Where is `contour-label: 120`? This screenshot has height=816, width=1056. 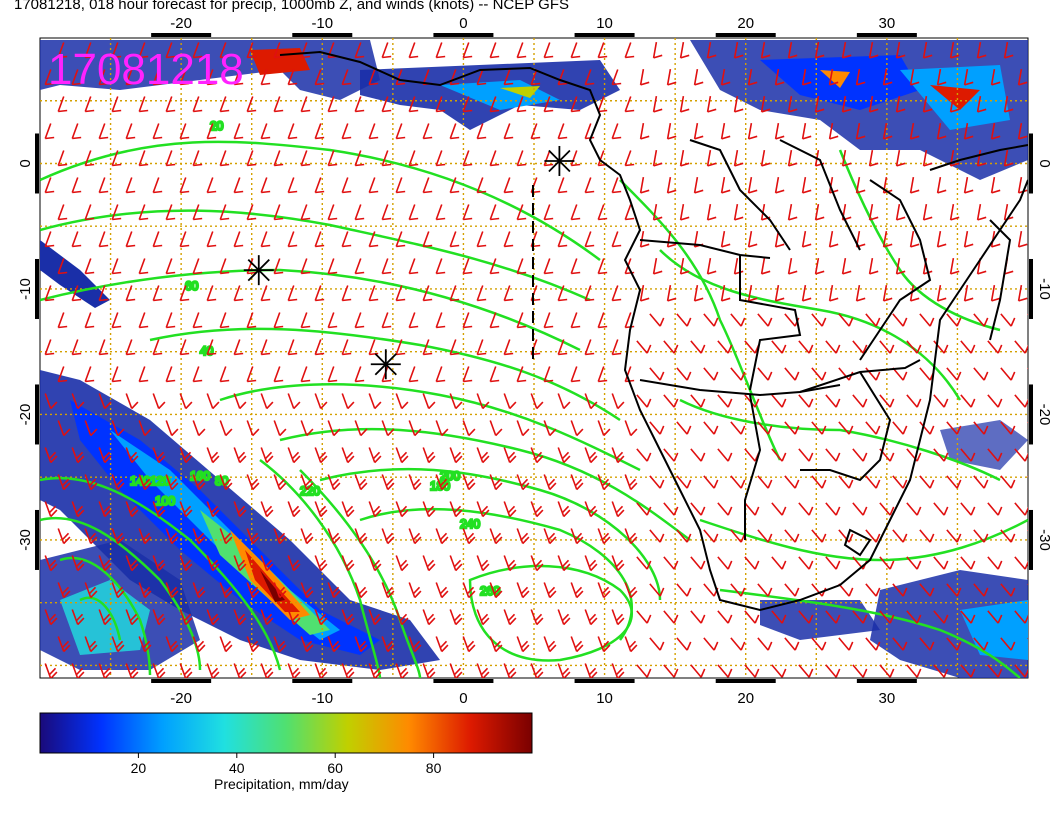
contour-label: 120 is located at coordinates (160, 481).